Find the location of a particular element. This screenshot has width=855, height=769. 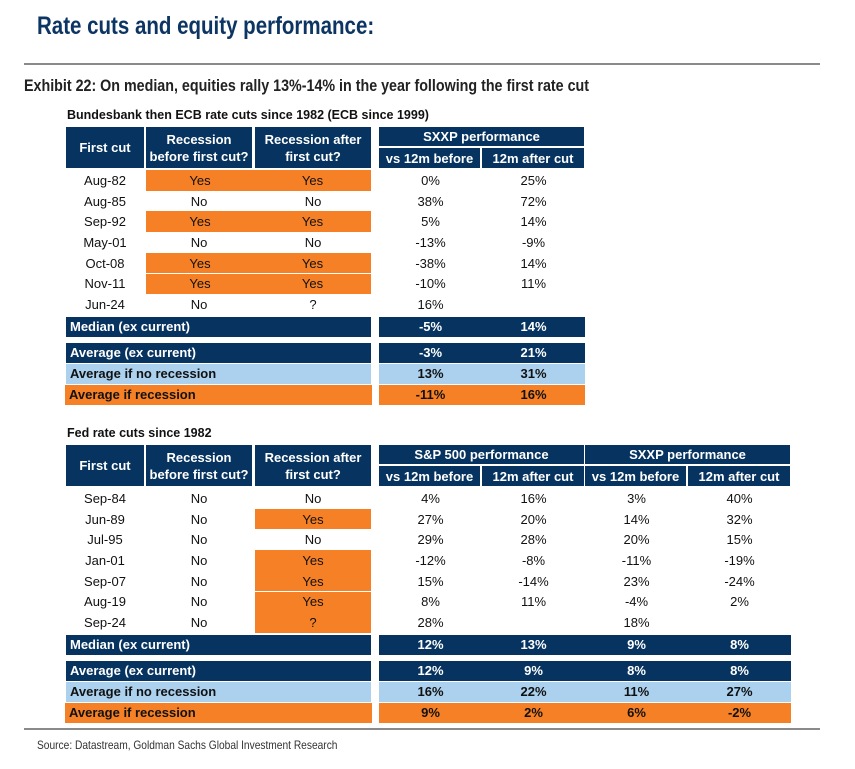

top-divider is located at coordinates (422, 64).